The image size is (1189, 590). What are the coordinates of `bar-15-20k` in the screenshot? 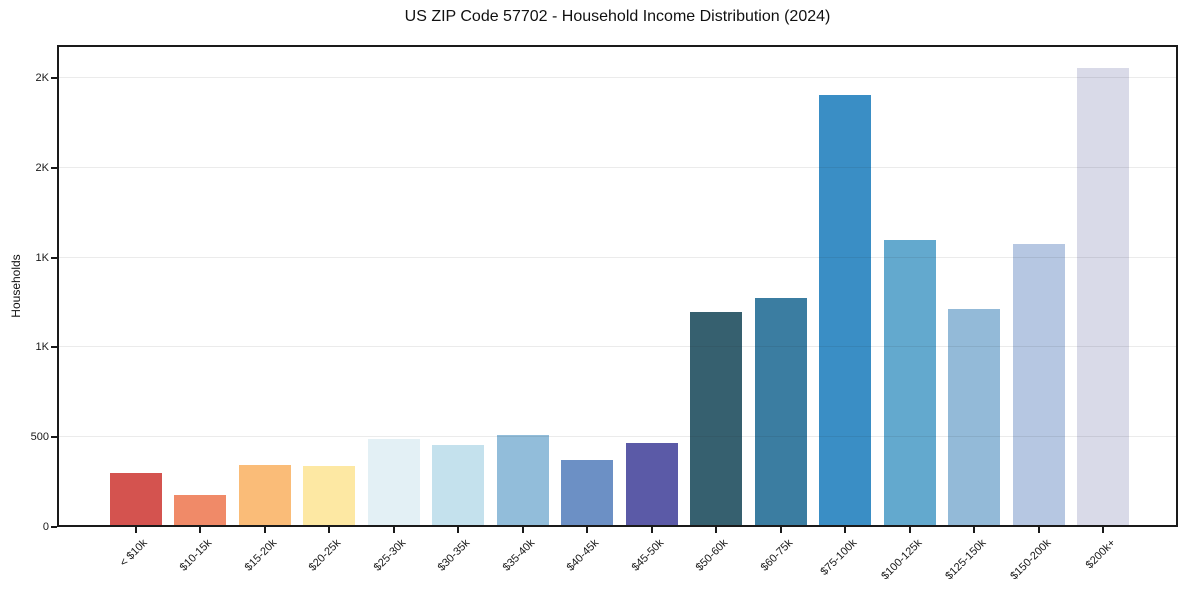 It's located at (264, 495).